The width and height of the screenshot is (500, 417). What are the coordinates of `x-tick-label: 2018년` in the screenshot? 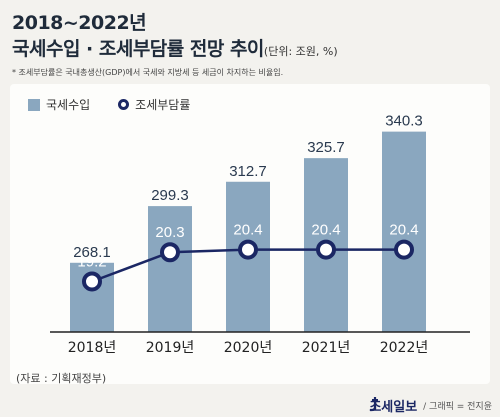 It's located at (92, 348).